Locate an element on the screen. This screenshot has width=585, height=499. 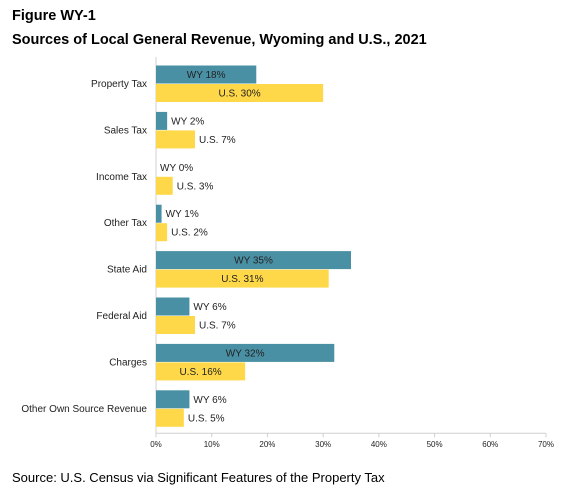
wy-data-label: WY 18% is located at coordinates (206, 75).